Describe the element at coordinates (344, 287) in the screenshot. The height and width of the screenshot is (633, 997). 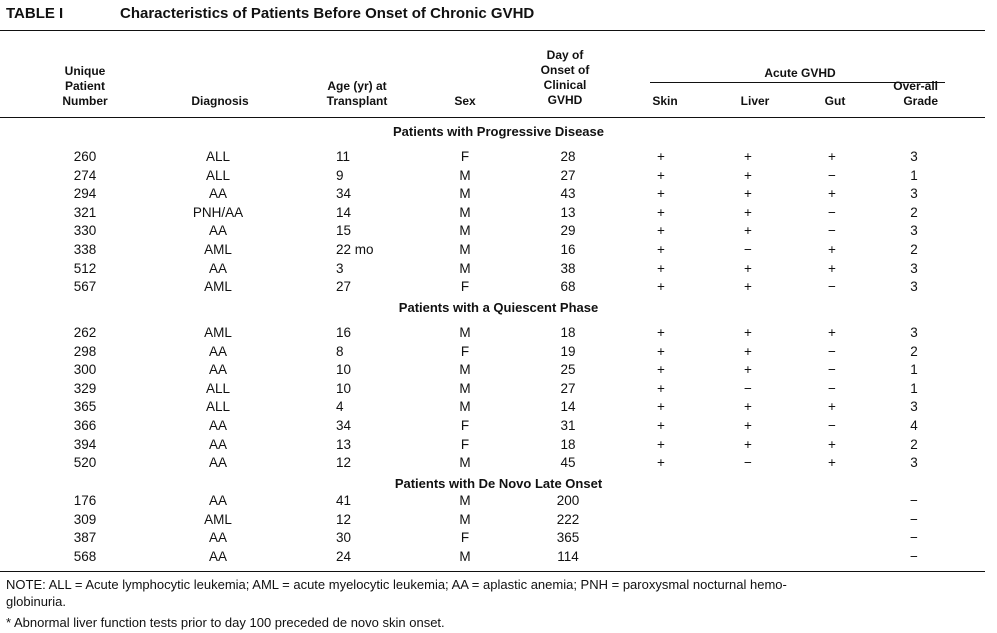
I see `cell-age: 27` at that location.